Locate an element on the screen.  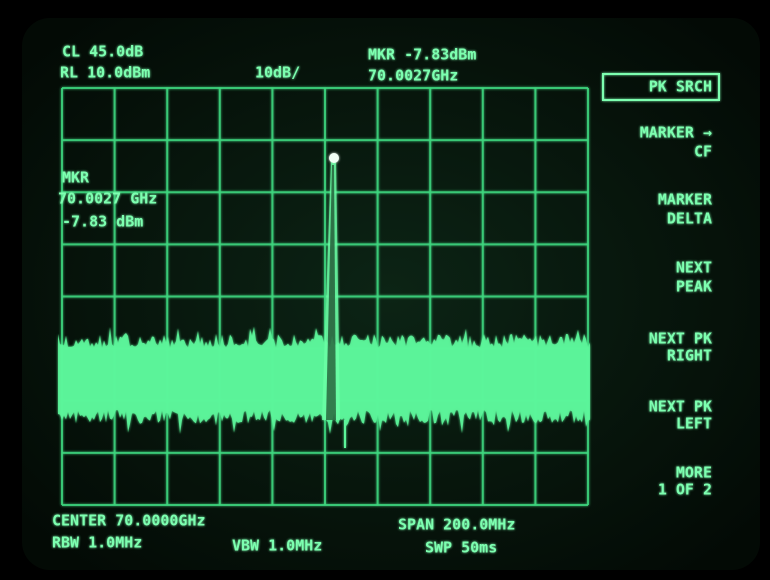
calibration: CL 45.0dB is located at coordinates (102, 52).